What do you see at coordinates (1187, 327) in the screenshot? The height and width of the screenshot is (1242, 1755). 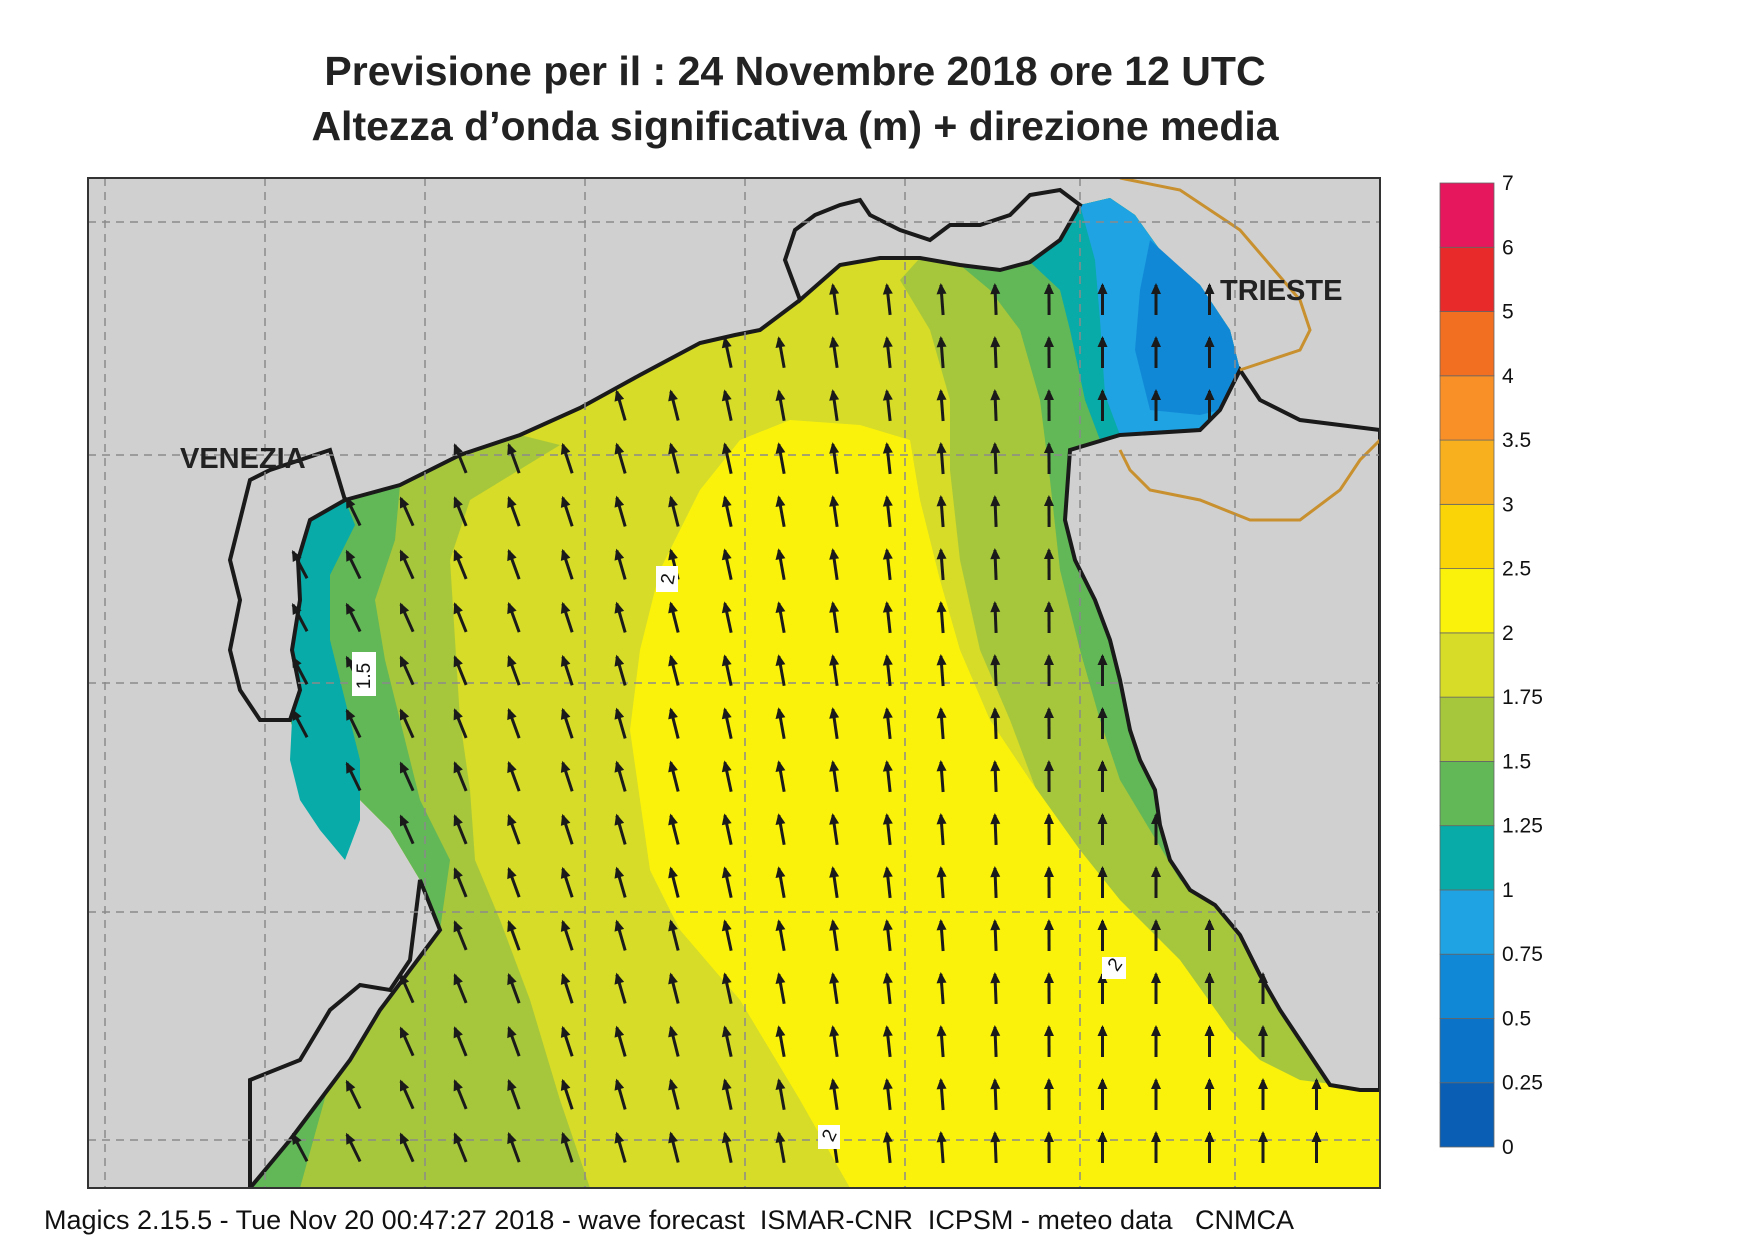 I see `band-0.5-0.75-east` at bounding box center [1187, 327].